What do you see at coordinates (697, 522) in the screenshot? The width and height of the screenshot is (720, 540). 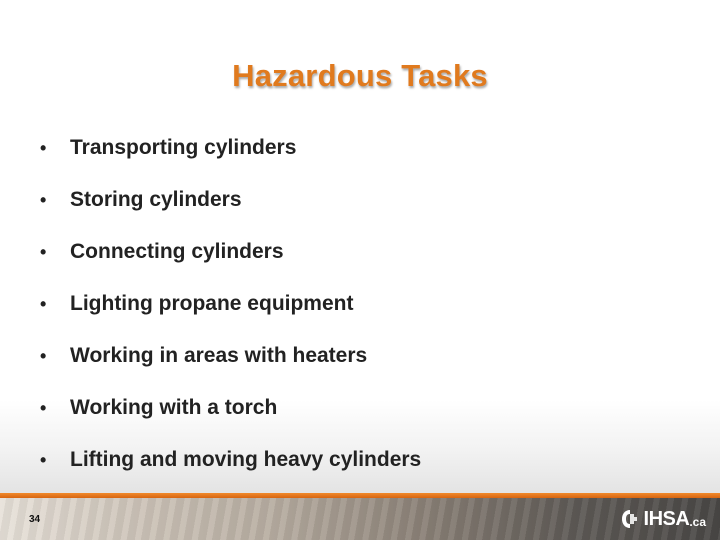 I see `logo-suffix: .ca` at bounding box center [697, 522].